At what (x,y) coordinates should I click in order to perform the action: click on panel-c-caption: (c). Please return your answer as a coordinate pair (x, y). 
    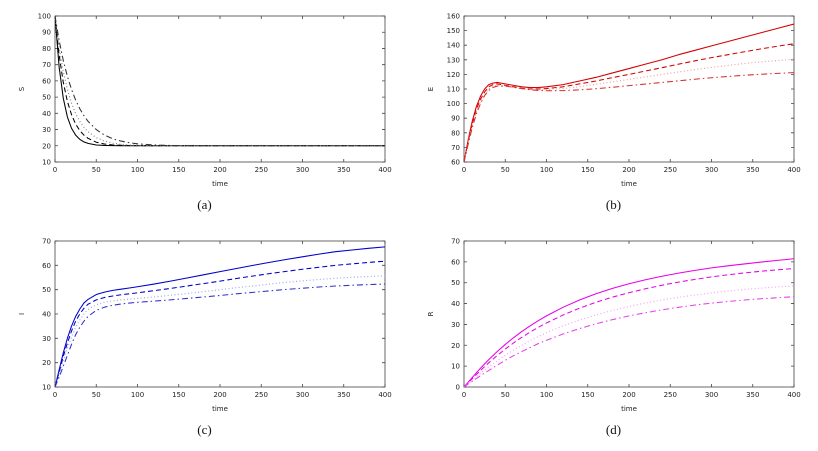
    Looking at the image, I should click on (204, 429).